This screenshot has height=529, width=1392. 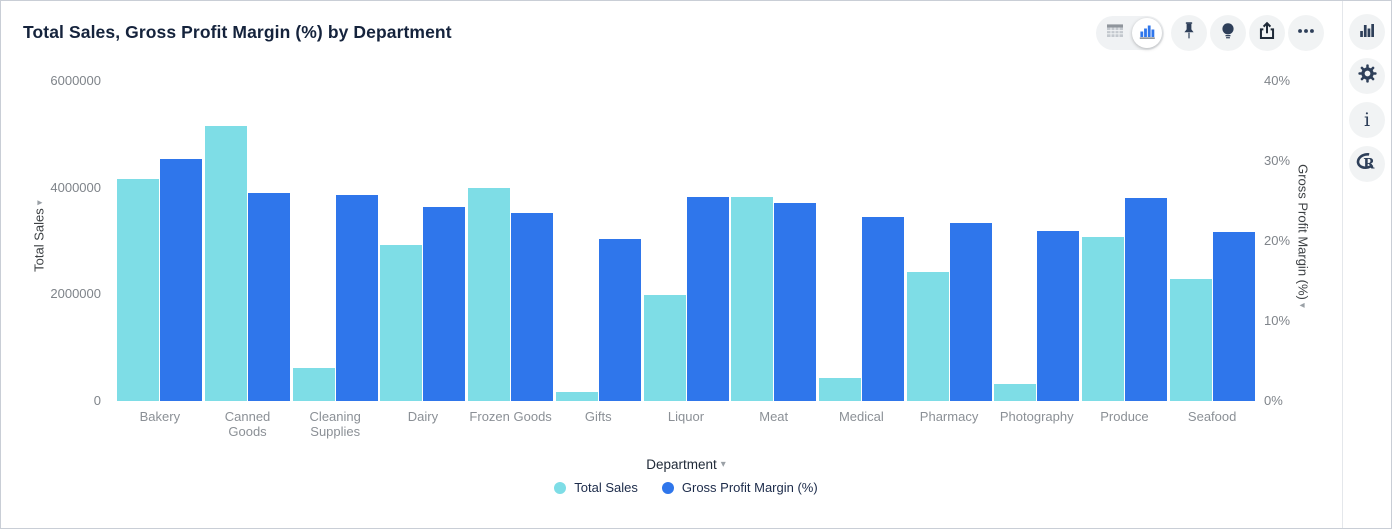 What do you see at coordinates (1303, 236) in the screenshot?
I see `right-axis-title: Gross Profit Margin (%) ▾` at bounding box center [1303, 236].